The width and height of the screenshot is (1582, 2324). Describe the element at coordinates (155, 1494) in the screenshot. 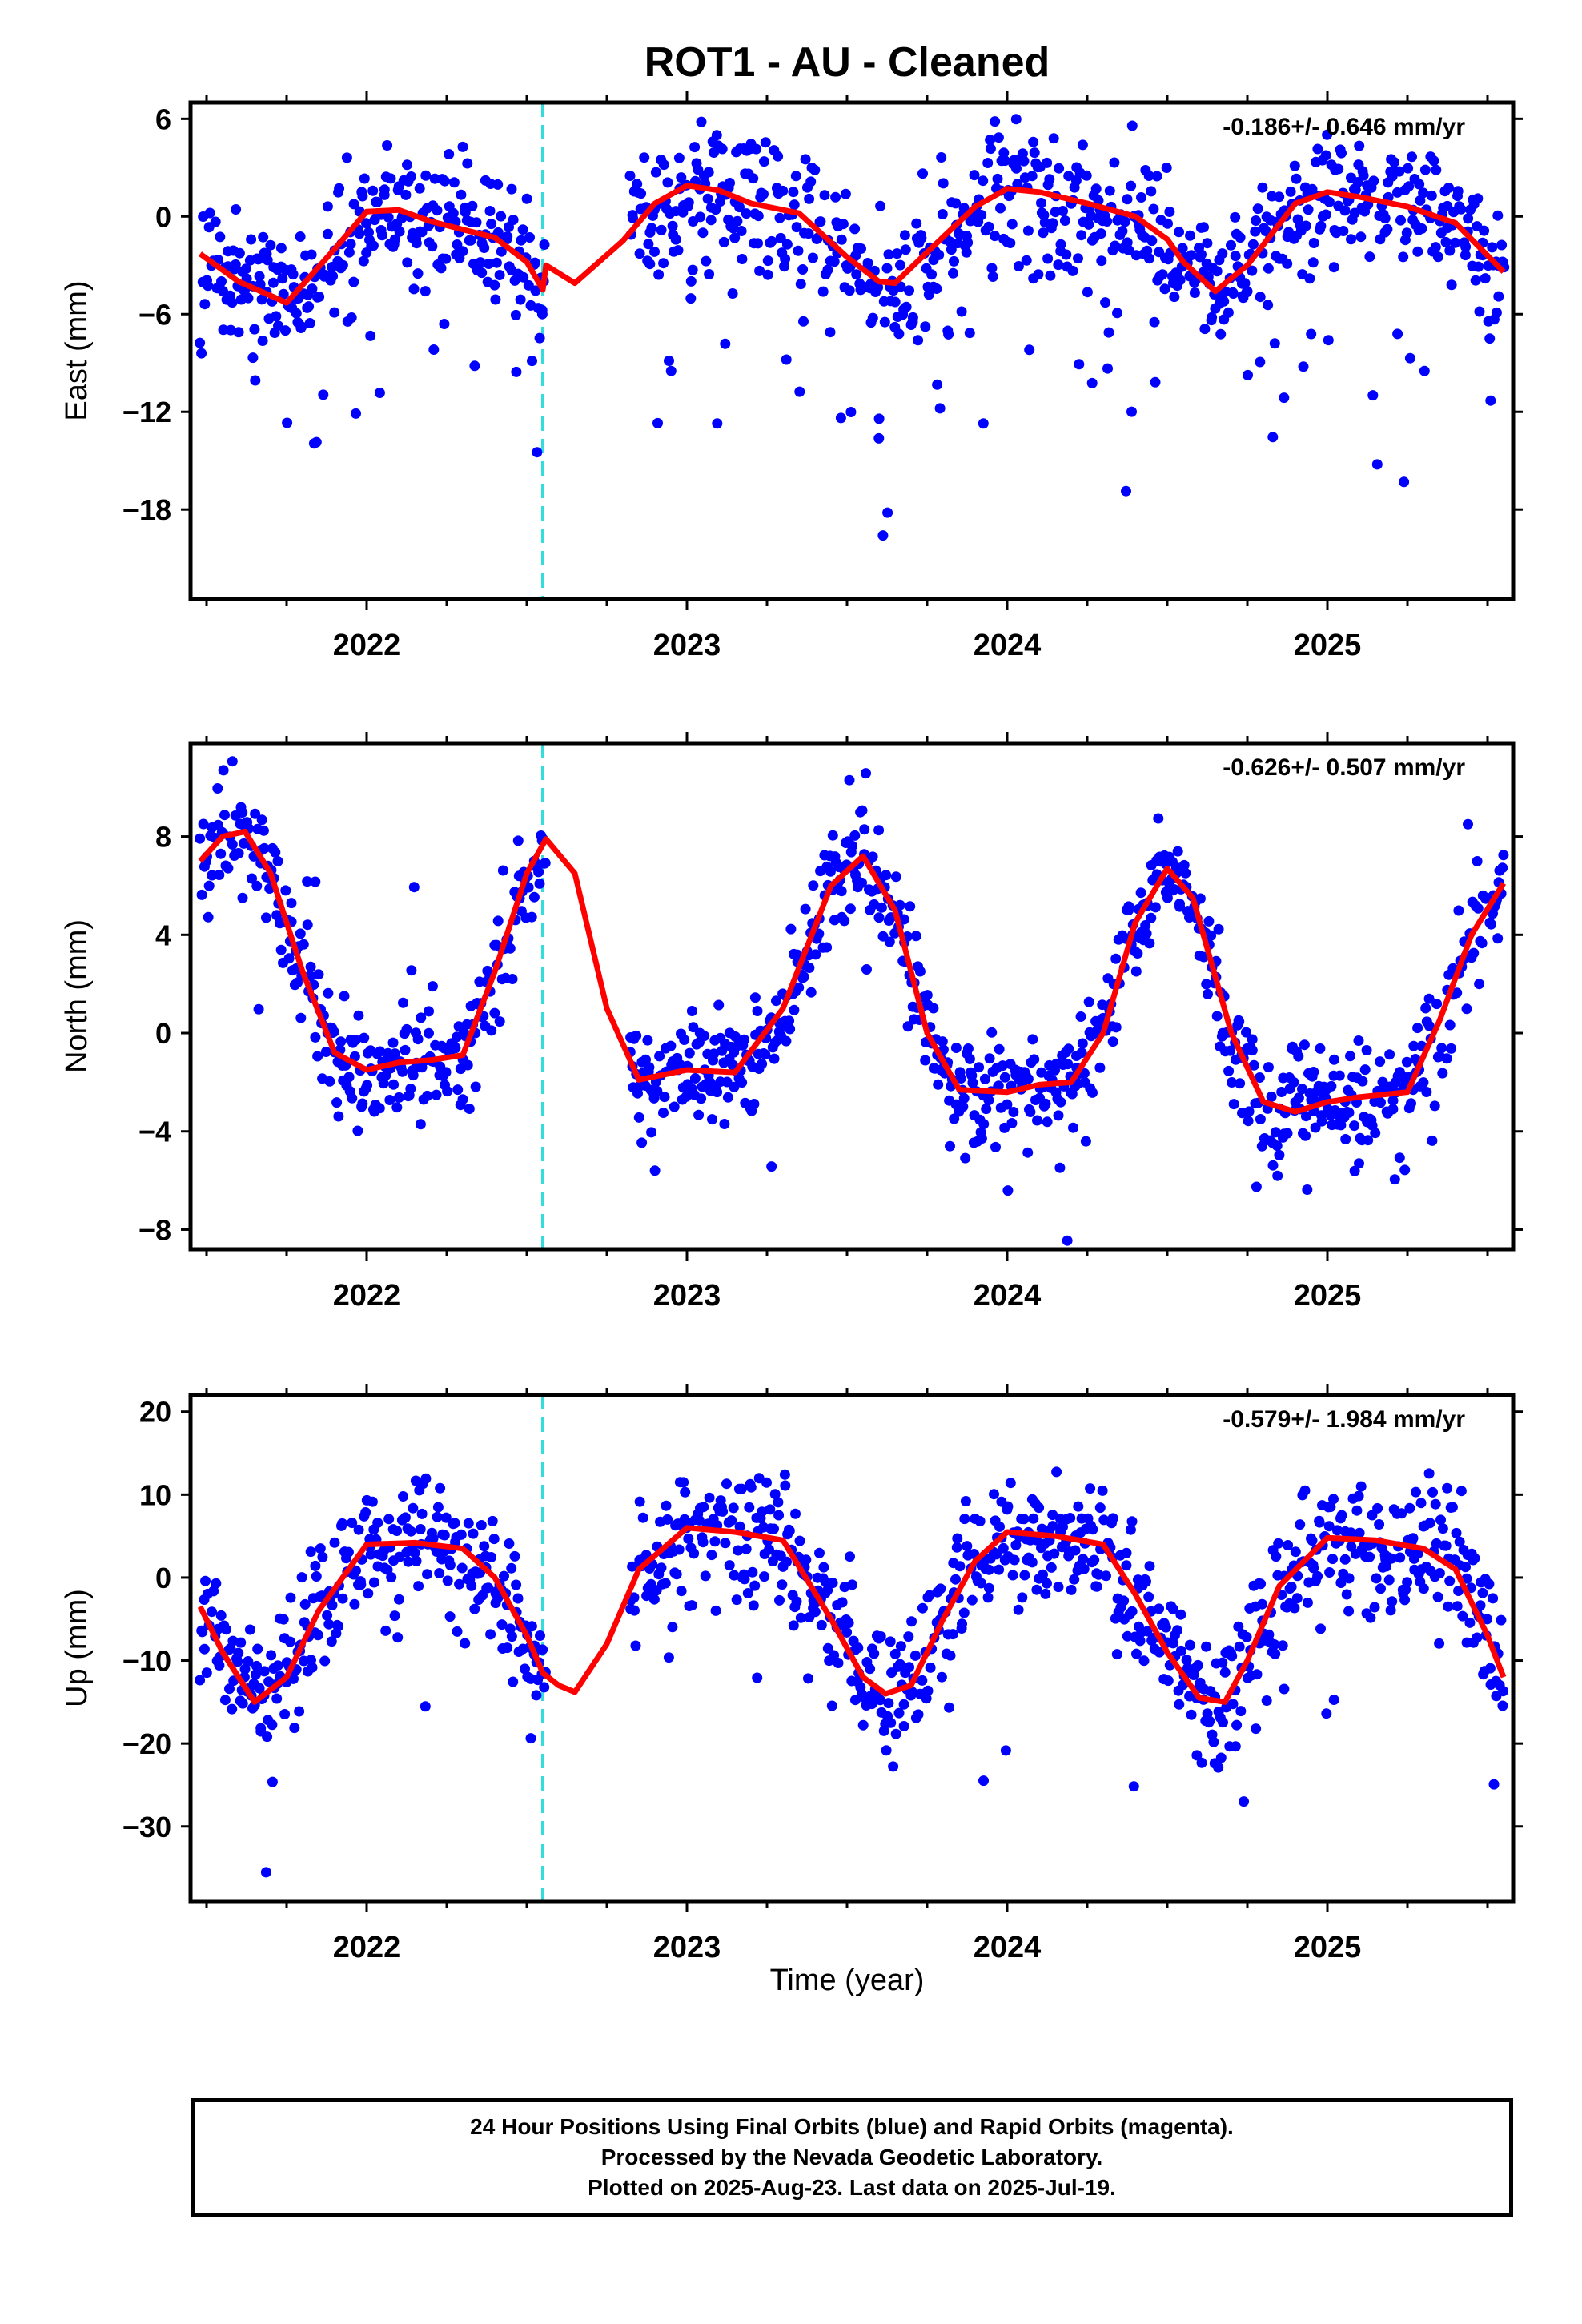

I see `y-tick-label: 10` at that location.